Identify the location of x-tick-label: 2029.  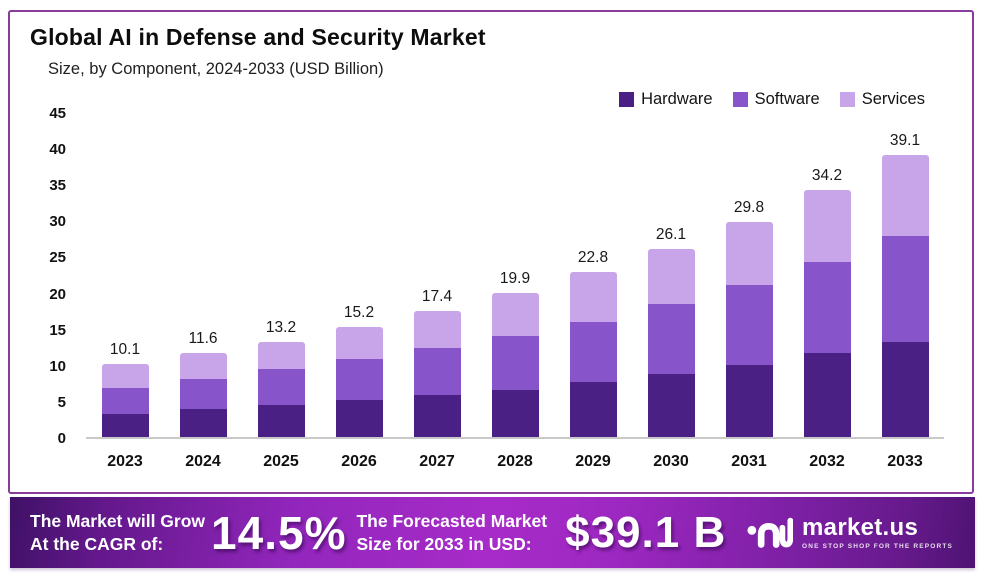
(593, 461).